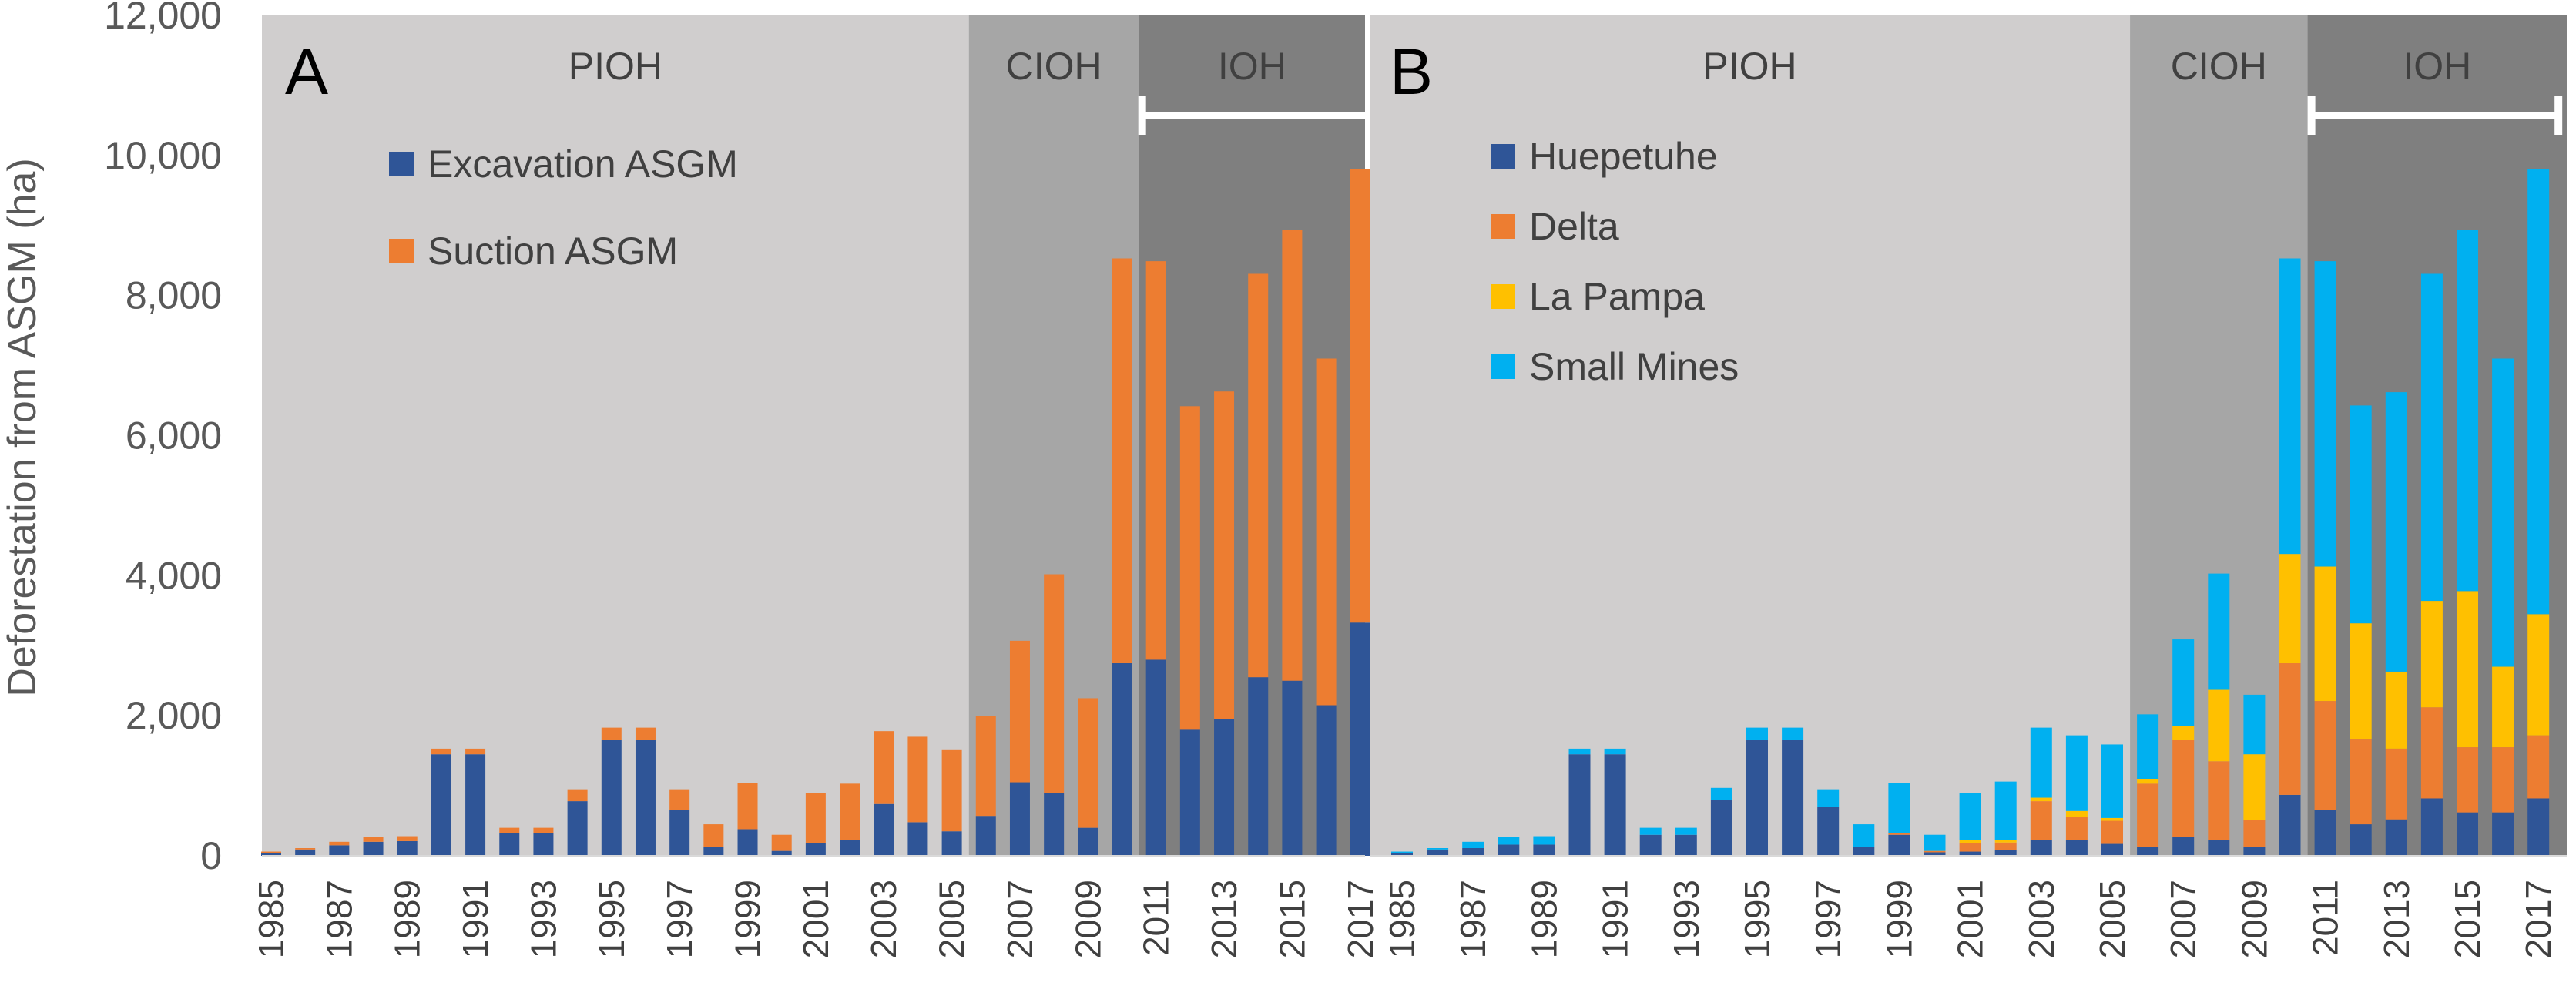 This screenshot has height=996, width=2576. I want to click on era-label: PIOH, so click(1749, 66).